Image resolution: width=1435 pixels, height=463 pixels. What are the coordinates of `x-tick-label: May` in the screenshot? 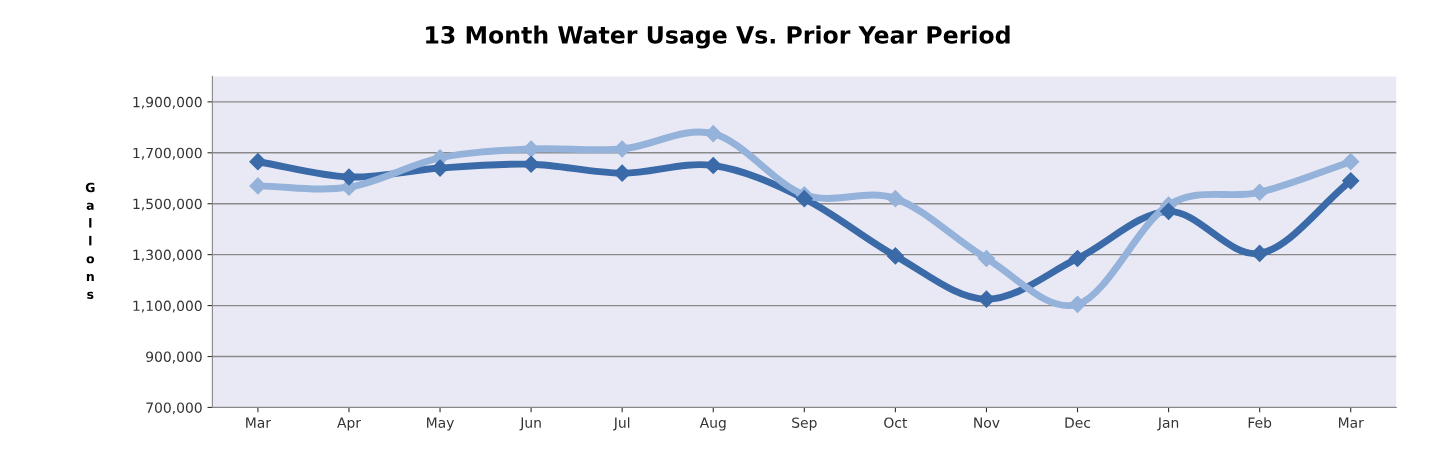 It's located at (440, 424).